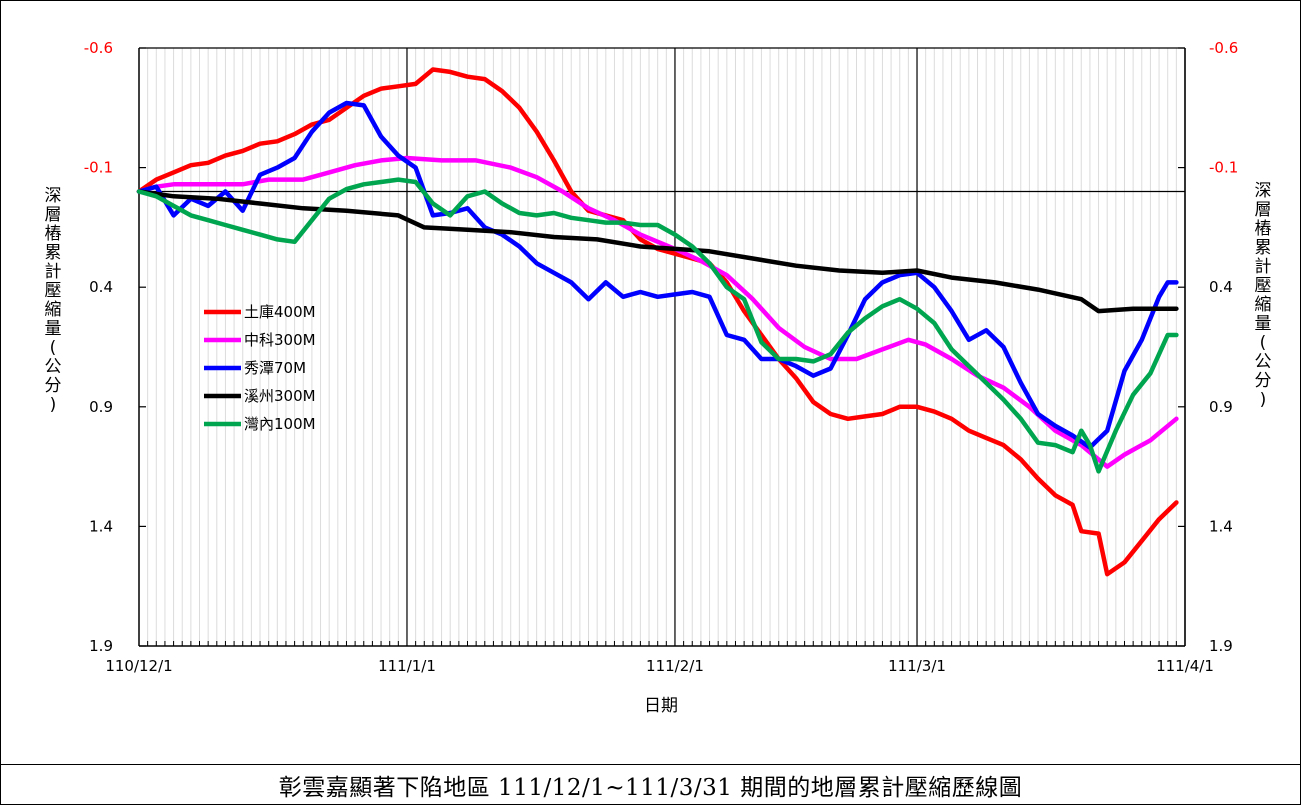  I want to click on y-tick-label-left: -0.1, so click(98, 168).